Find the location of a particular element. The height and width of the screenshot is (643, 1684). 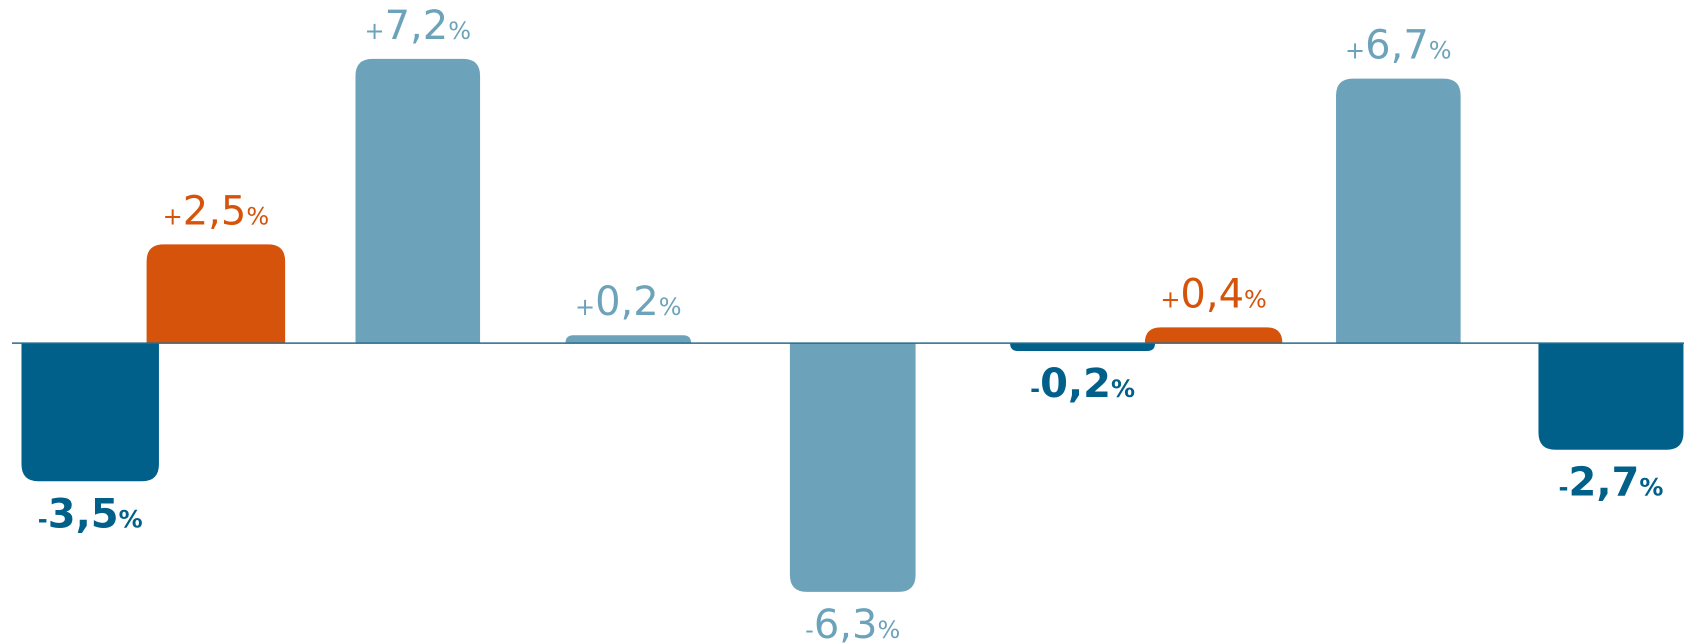

value-label: +7,2% is located at coordinates (418, 26).